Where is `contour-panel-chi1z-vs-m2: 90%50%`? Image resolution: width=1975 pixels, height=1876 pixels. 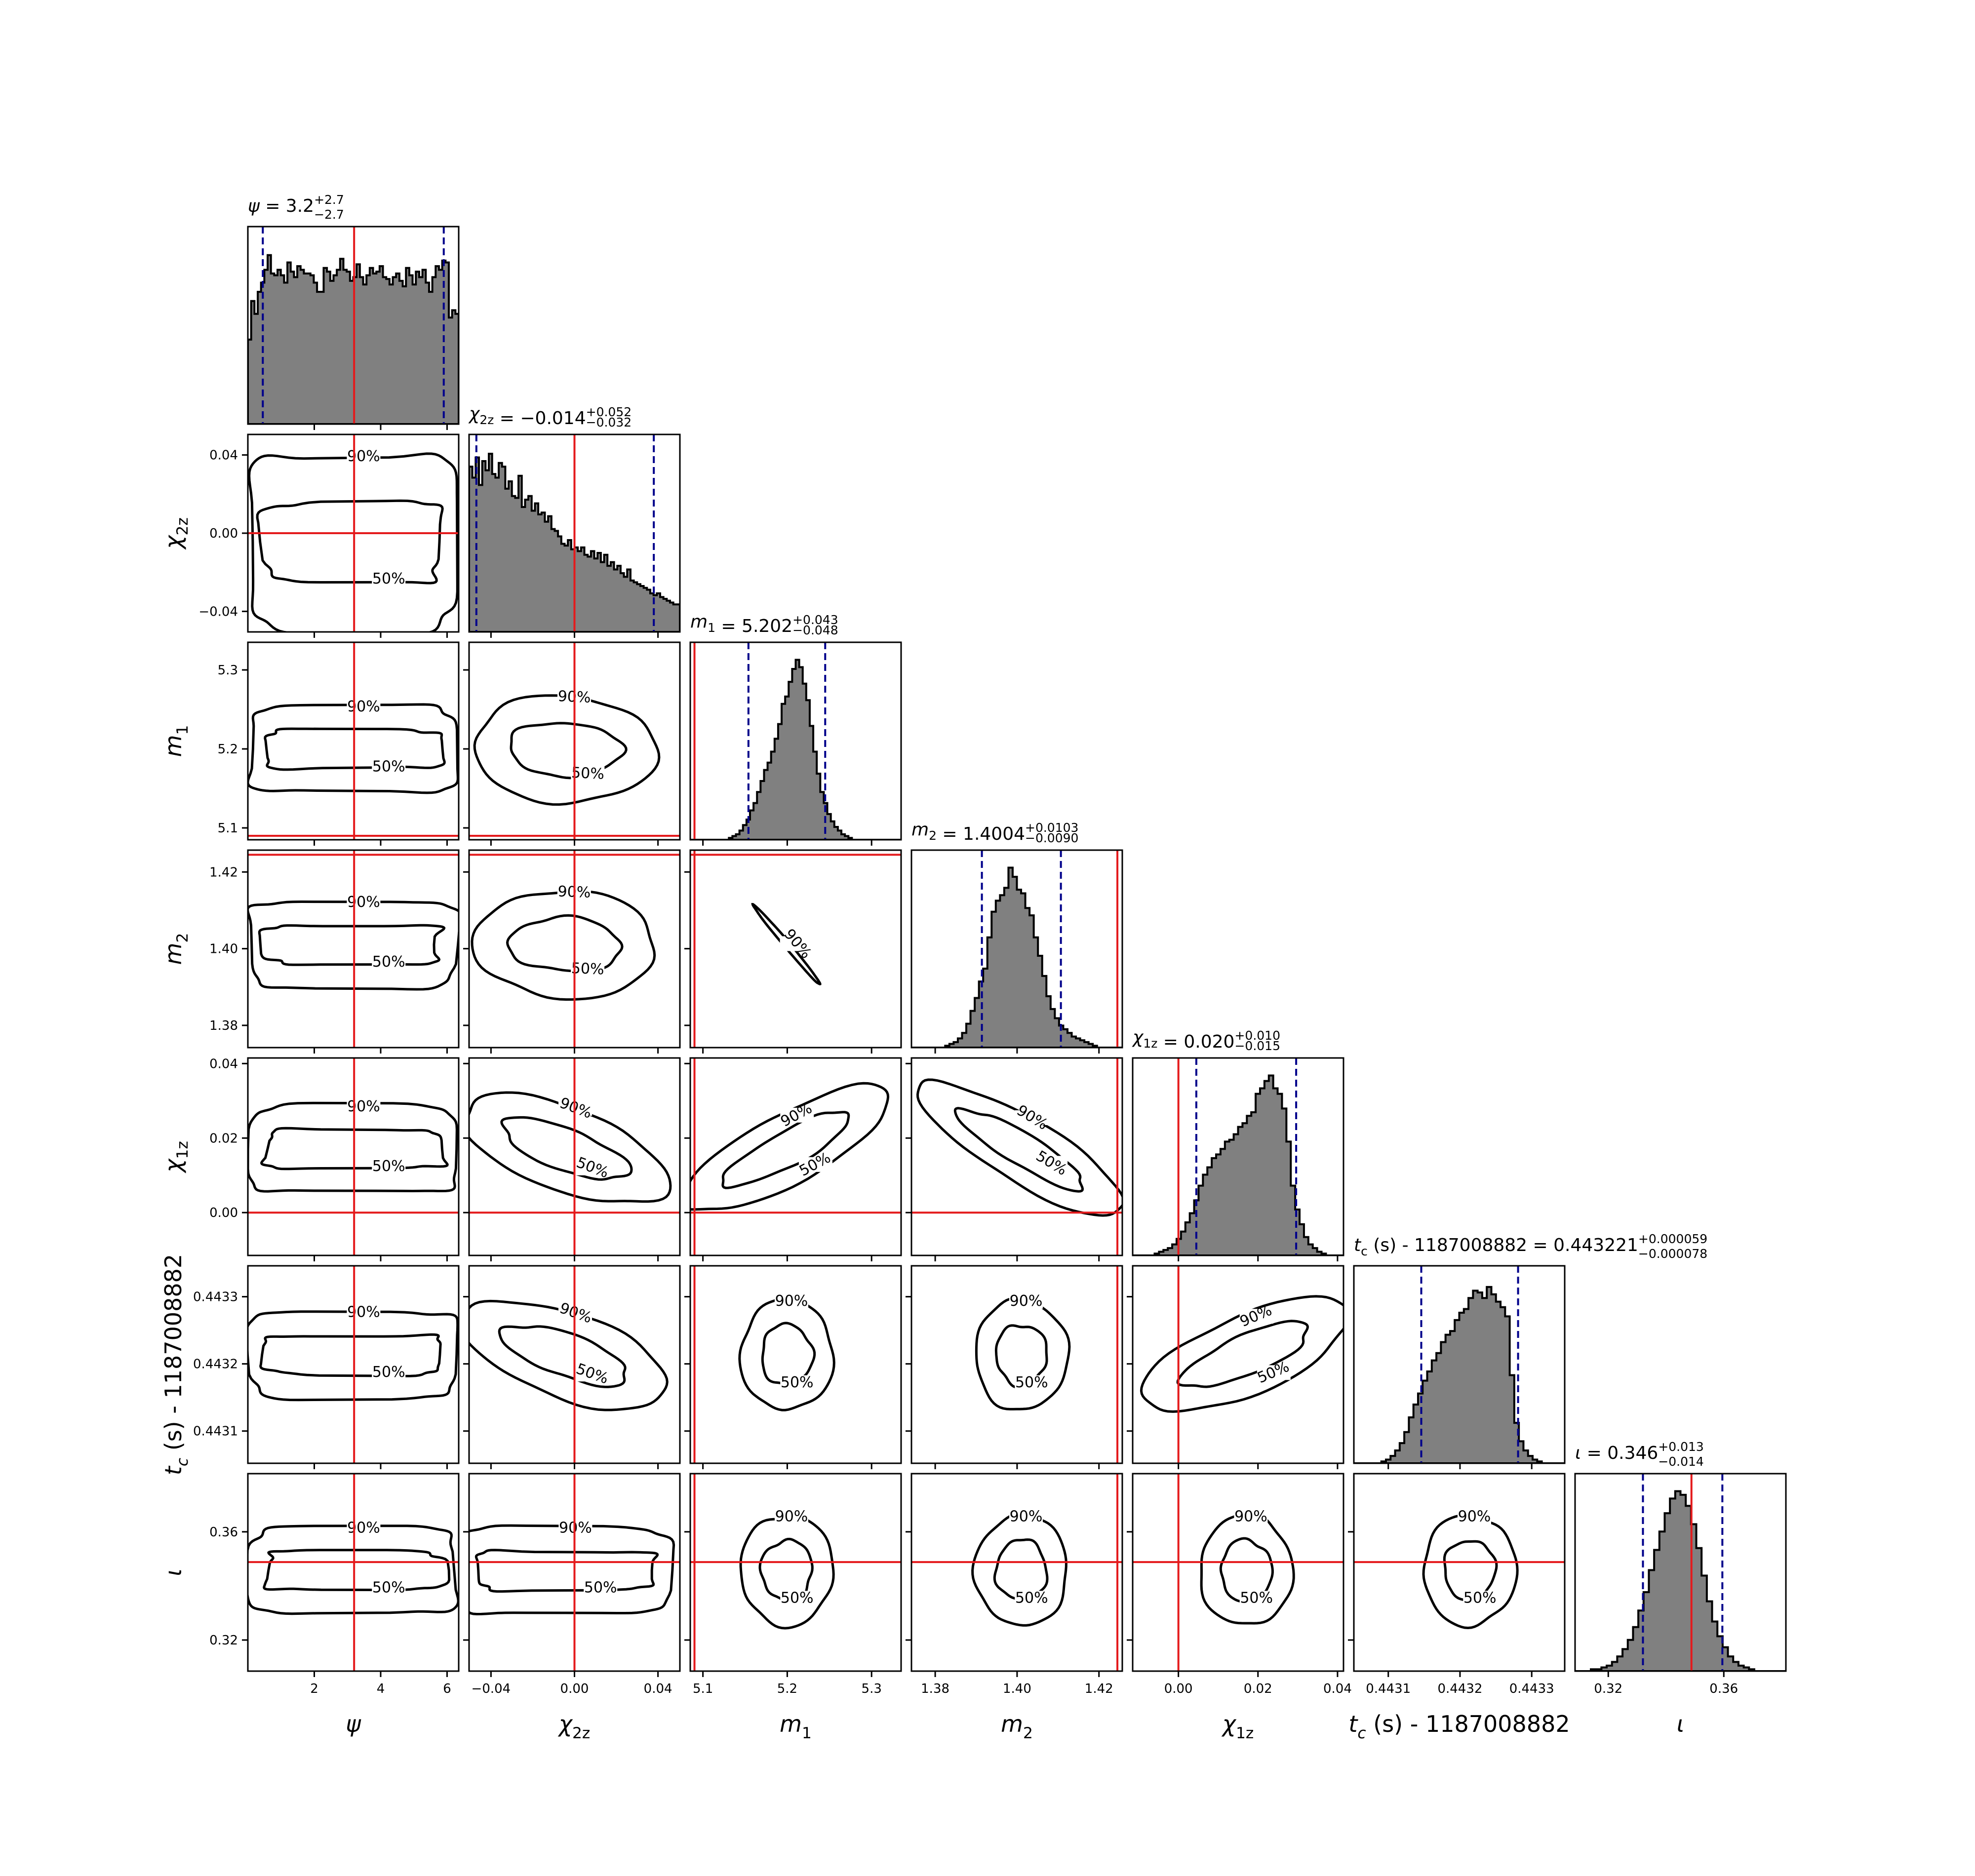 contour-panel-chi1z-vs-m2: 90%50% is located at coordinates (1015, 1159).